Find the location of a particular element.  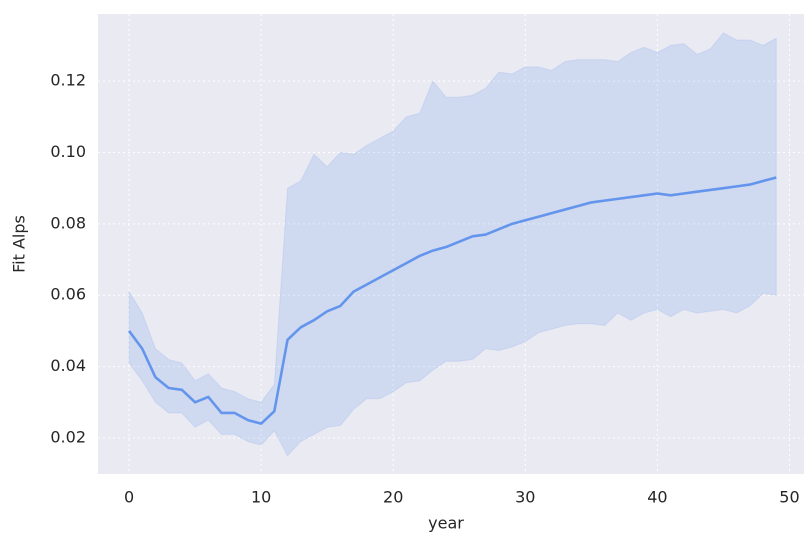

x-tick-label: 10 is located at coordinates (261, 497).